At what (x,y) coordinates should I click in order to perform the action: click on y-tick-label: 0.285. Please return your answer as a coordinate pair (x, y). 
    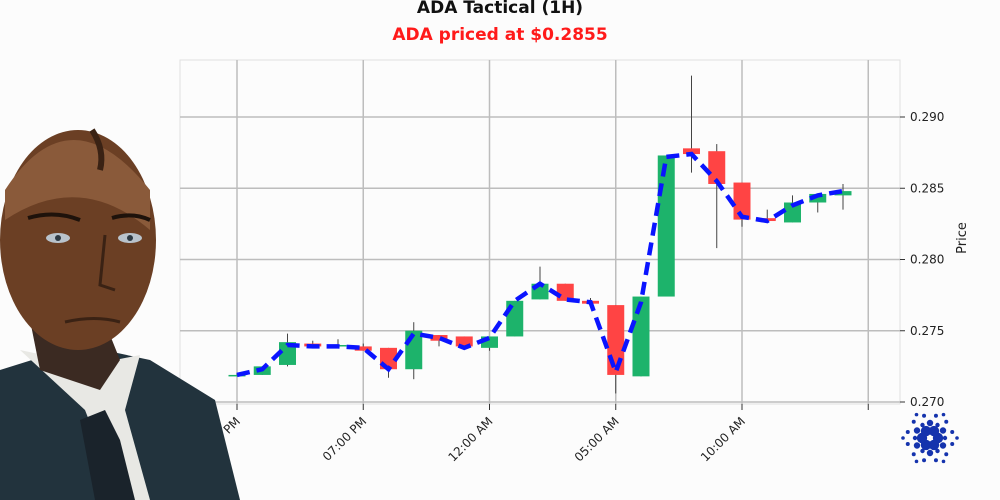
    Looking at the image, I should click on (927, 188).